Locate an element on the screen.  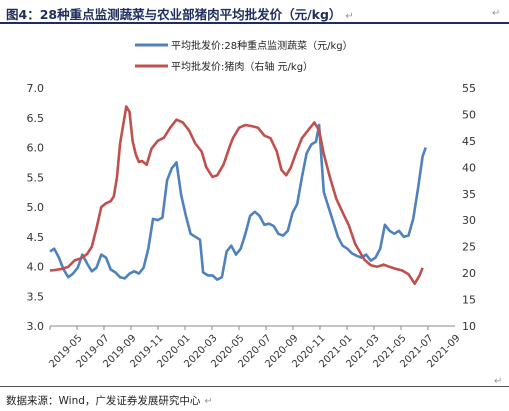
y-left-tick-label: 6.0 is located at coordinates (36, 148).